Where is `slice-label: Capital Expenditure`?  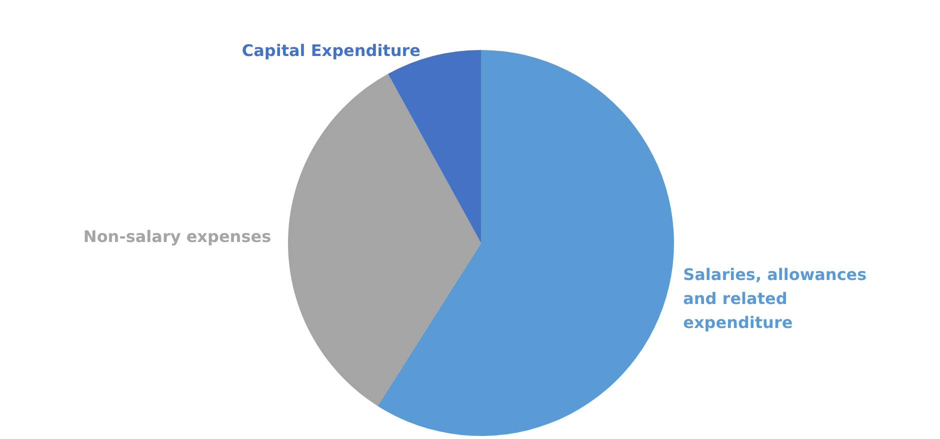
slice-label: Capital Expenditure is located at coordinates (331, 50).